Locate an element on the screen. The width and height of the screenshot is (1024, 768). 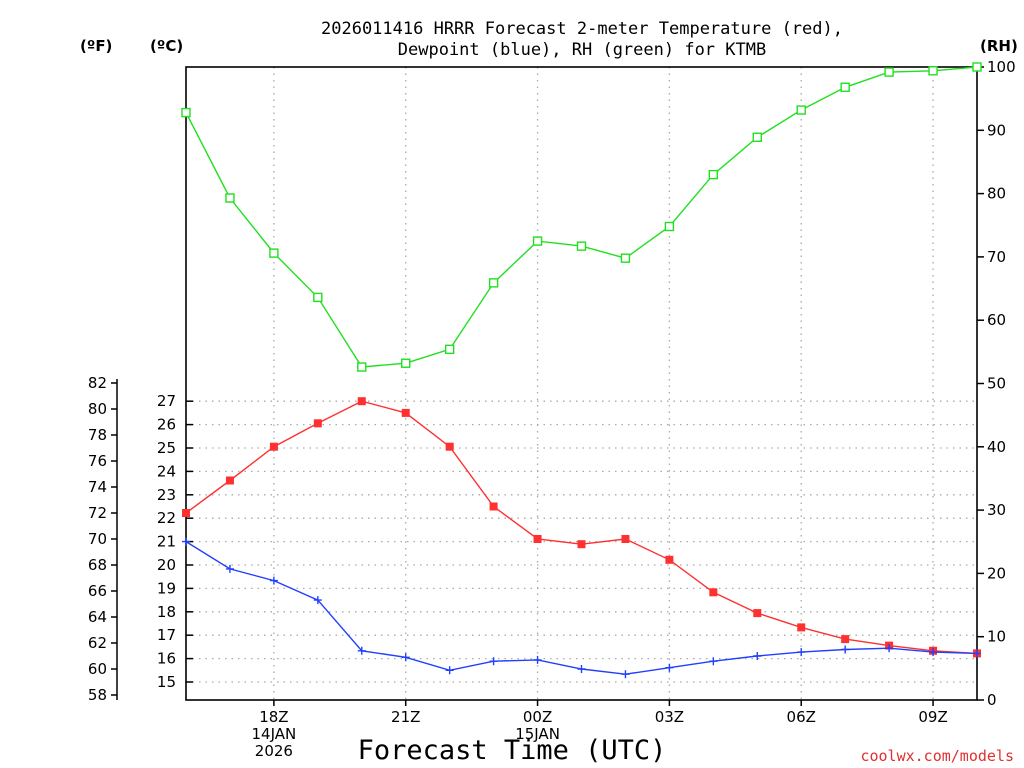
celsius-tick-label: 19 is located at coordinates (166, 588).